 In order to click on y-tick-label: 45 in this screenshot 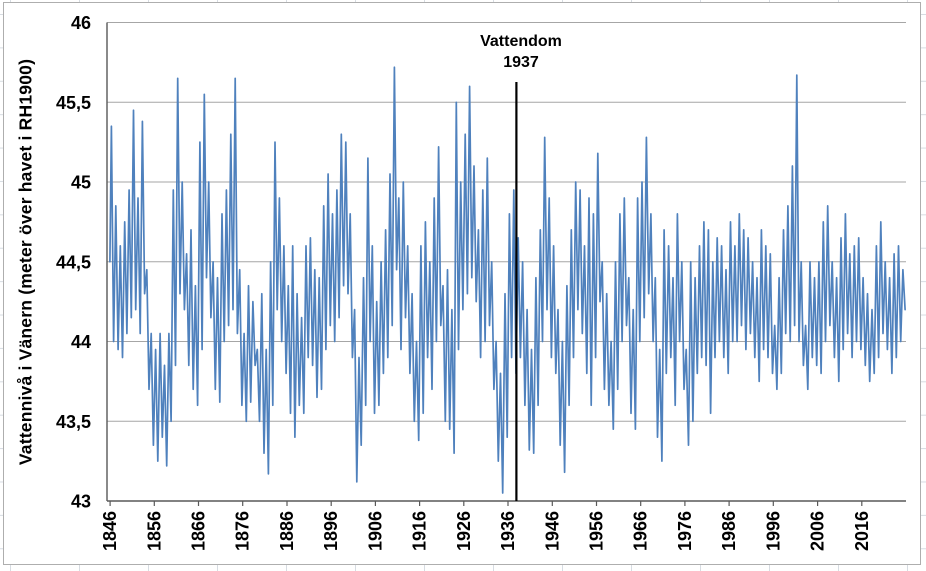, I will do `click(81, 183)`.